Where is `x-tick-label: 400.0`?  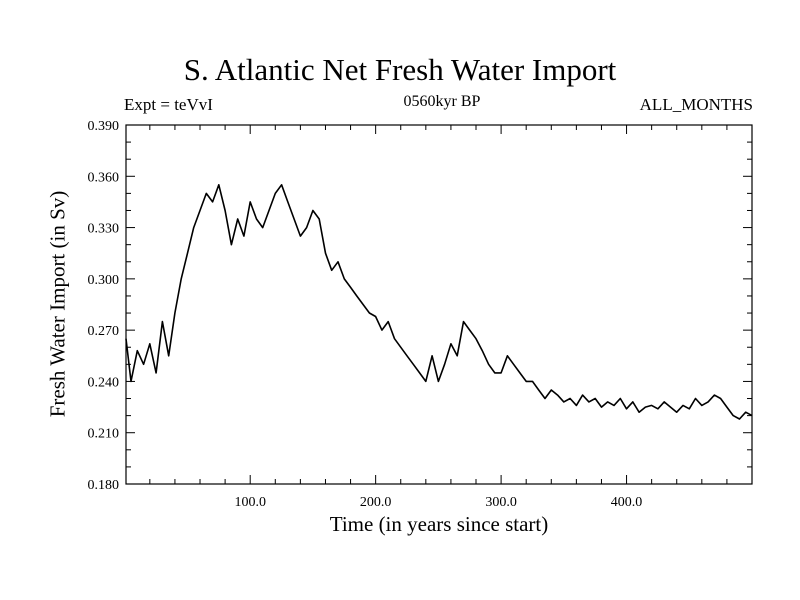
x-tick-label: 400.0 is located at coordinates (627, 502).